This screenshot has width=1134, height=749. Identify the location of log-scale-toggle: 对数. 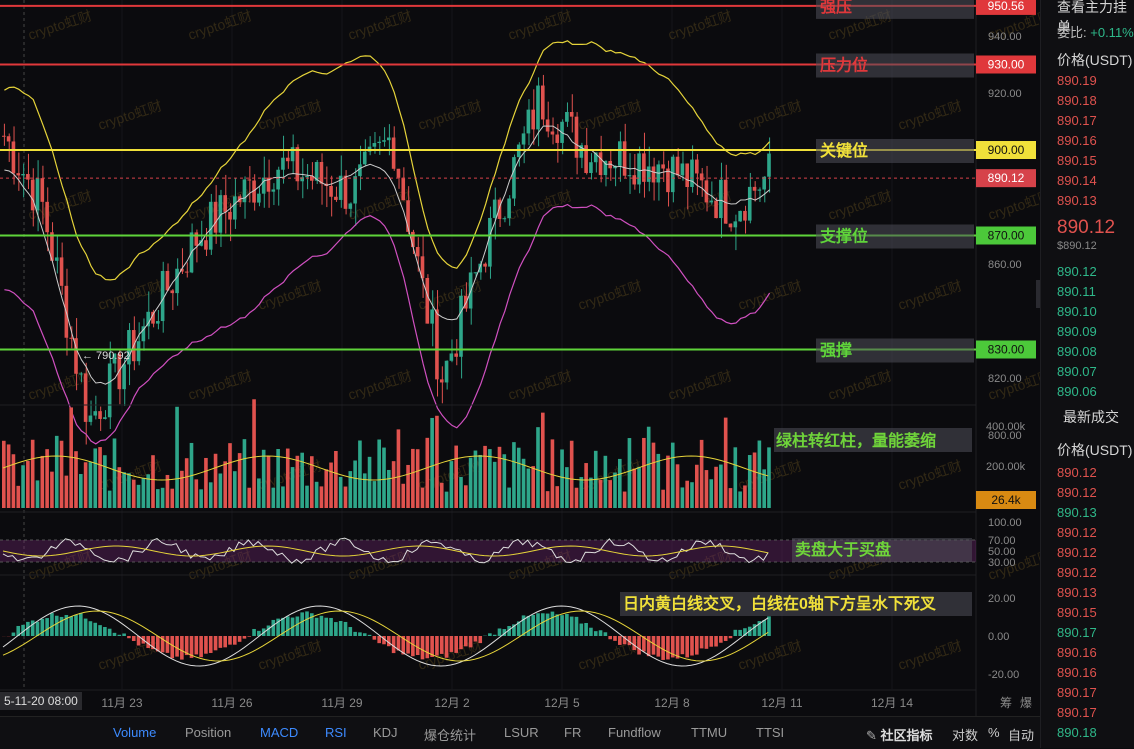
(965, 734).